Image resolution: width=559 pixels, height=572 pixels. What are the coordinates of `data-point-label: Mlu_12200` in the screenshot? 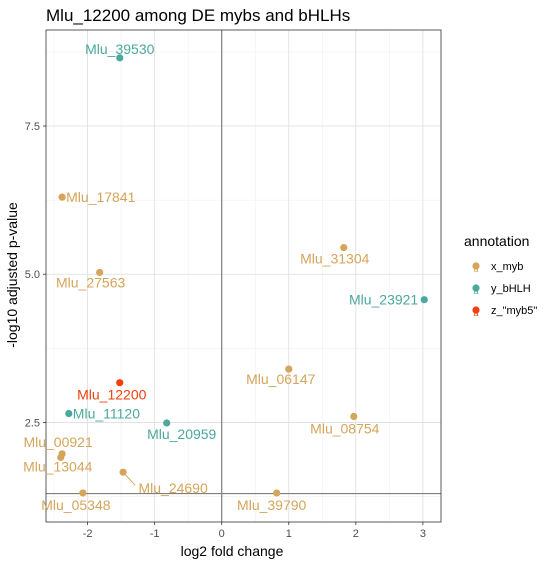 It's located at (111, 395).